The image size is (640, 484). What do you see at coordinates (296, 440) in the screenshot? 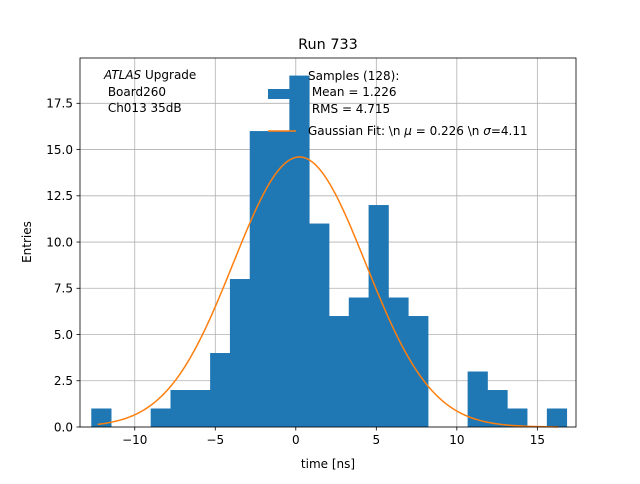
I see `x-tick-label: 0` at bounding box center [296, 440].